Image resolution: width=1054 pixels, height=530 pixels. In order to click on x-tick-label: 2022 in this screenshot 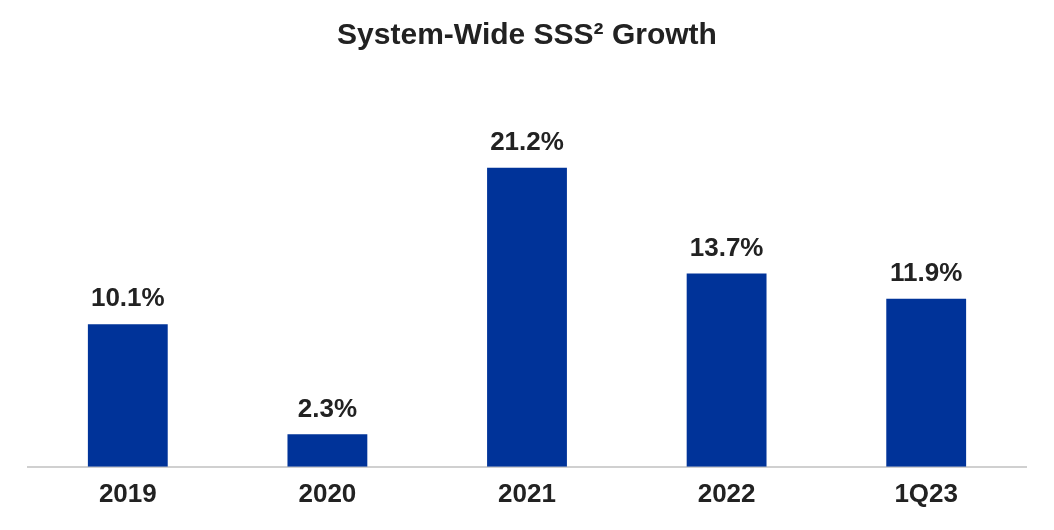, I will do `click(726, 492)`.